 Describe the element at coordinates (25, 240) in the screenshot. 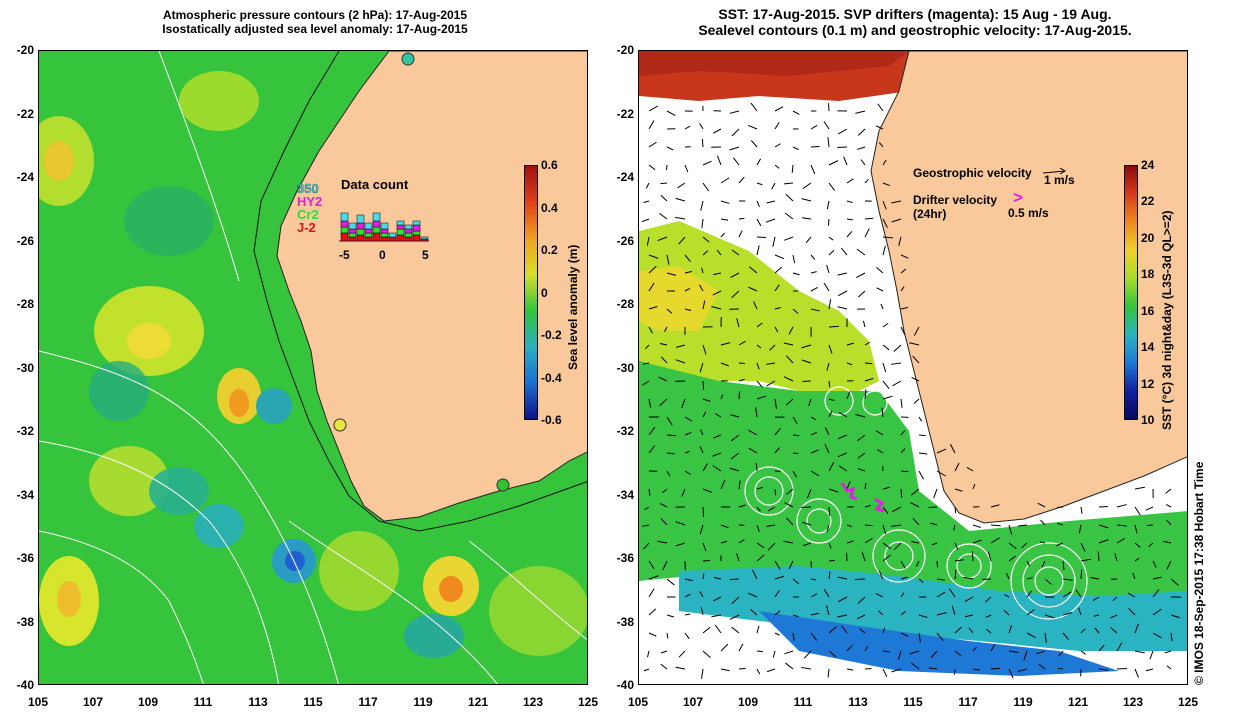

I see `latitude-tick: -26` at that location.